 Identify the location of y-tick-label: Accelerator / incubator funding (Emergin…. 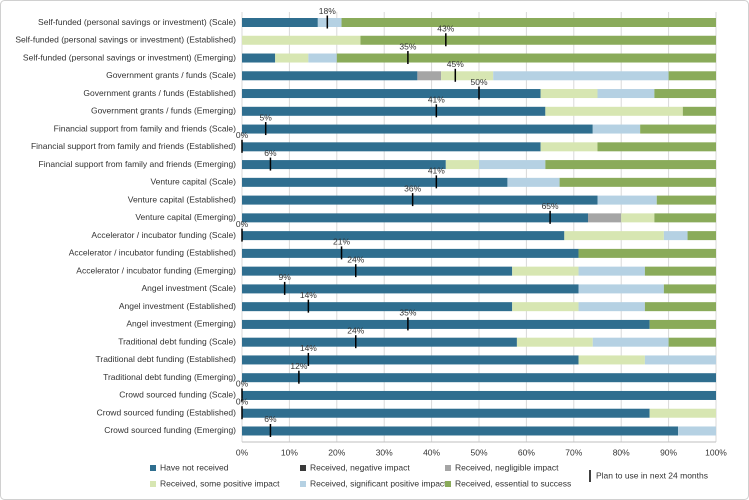
(156, 270).